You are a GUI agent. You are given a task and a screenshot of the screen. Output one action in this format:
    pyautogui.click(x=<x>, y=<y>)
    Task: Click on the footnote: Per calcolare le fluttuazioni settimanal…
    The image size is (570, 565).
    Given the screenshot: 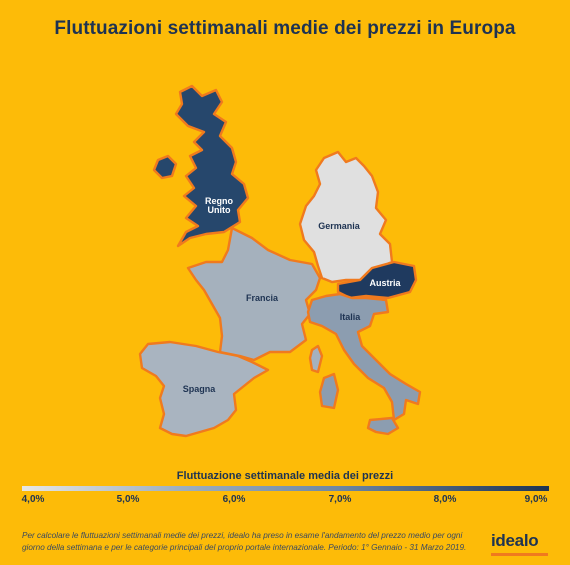 What is the action you would take?
    pyautogui.click(x=244, y=541)
    